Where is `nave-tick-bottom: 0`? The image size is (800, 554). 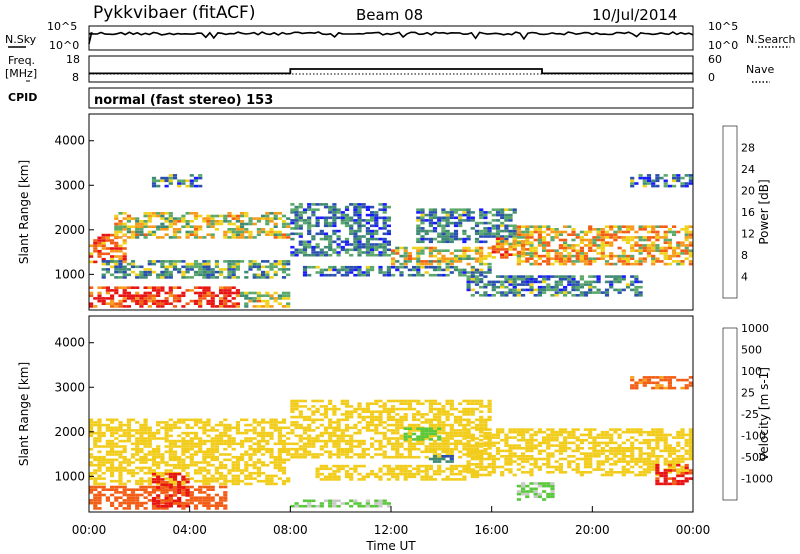 nave-tick-bottom: 0 is located at coordinates (711, 77).